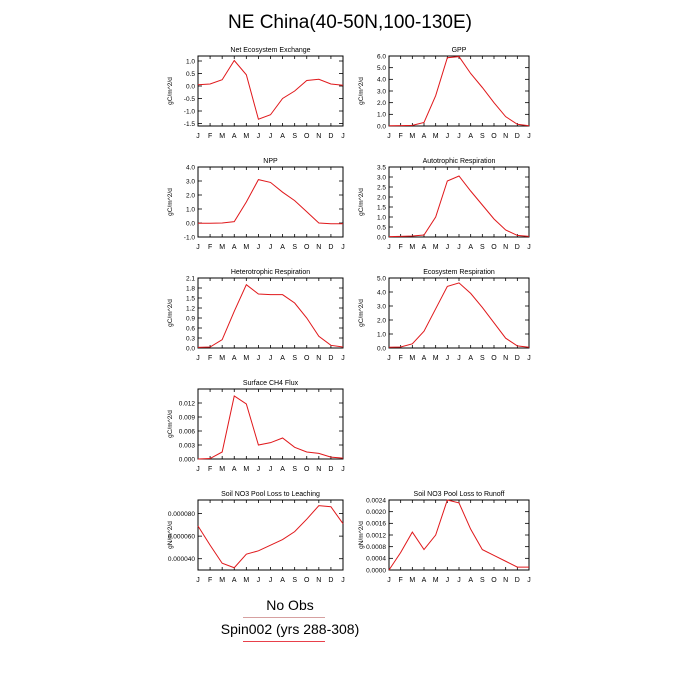  What do you see at coordinates (181, 559) in the screenshot?
I see `y-tick-label: 0.000040` at bounding box center [181, 559].